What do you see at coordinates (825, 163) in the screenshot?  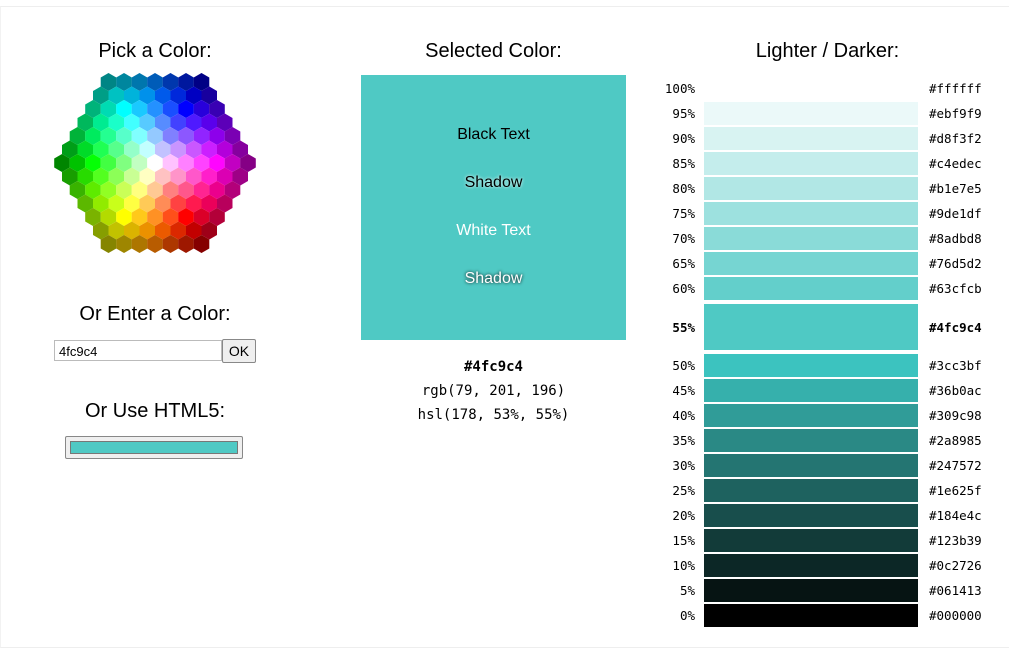 I see `shade-row: 85% #c4edec` at bounding box center [825, 163].